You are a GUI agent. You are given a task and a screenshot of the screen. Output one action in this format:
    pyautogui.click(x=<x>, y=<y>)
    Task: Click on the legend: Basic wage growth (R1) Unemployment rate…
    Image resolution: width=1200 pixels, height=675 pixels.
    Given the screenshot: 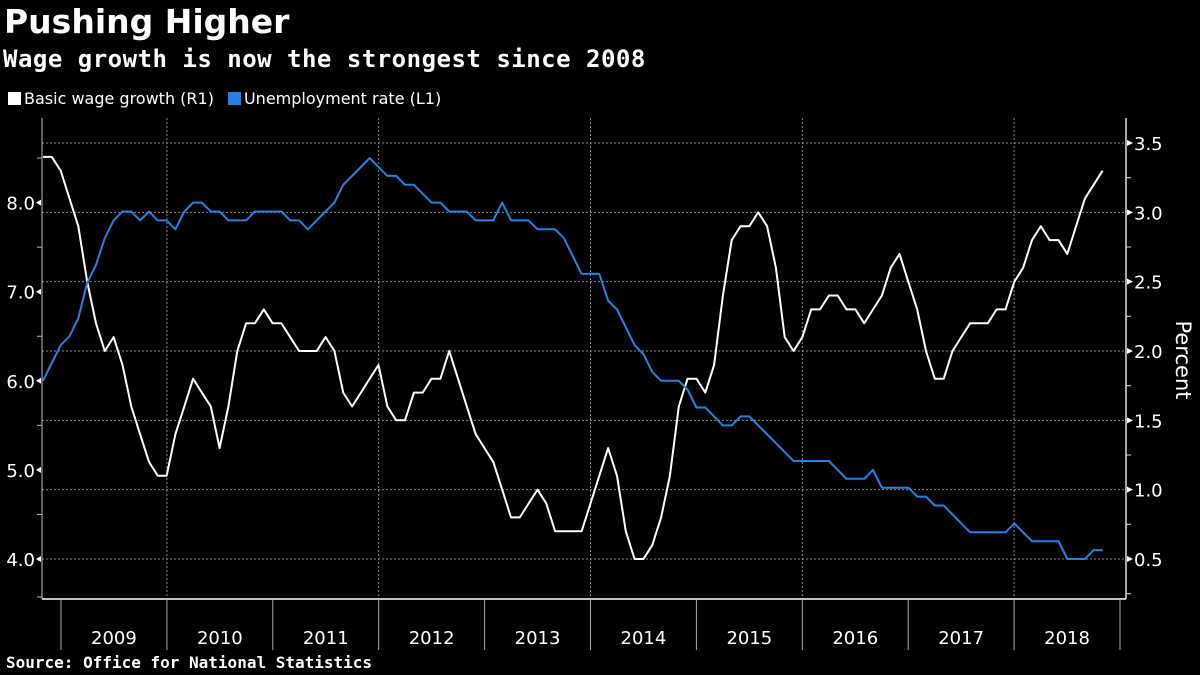 What is the action you would take?
    pyautogui.click(x=231, y=98)
    